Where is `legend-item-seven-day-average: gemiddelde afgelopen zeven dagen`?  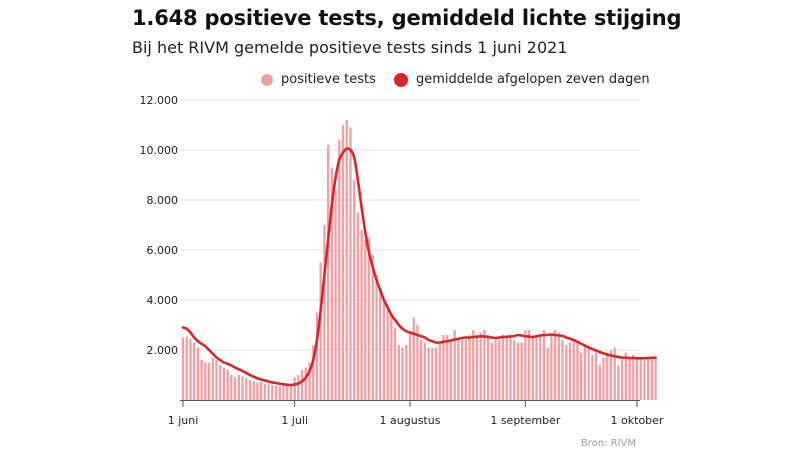
legend-item-seven-day-average: gemiddelde afgelopen zeven dagen is located at coordinates (522, 79).